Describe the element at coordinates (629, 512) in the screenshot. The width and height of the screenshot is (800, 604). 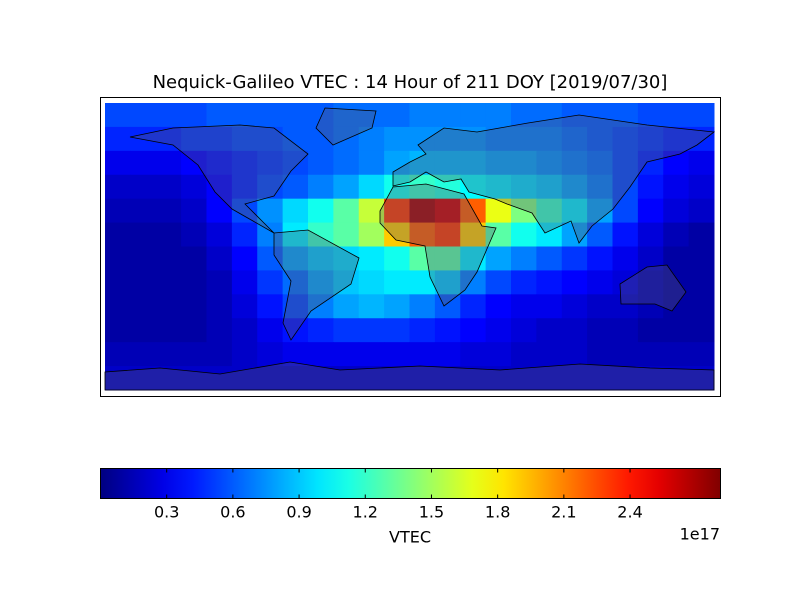
I see `colorbar-tick-label: 2.4` at that location.